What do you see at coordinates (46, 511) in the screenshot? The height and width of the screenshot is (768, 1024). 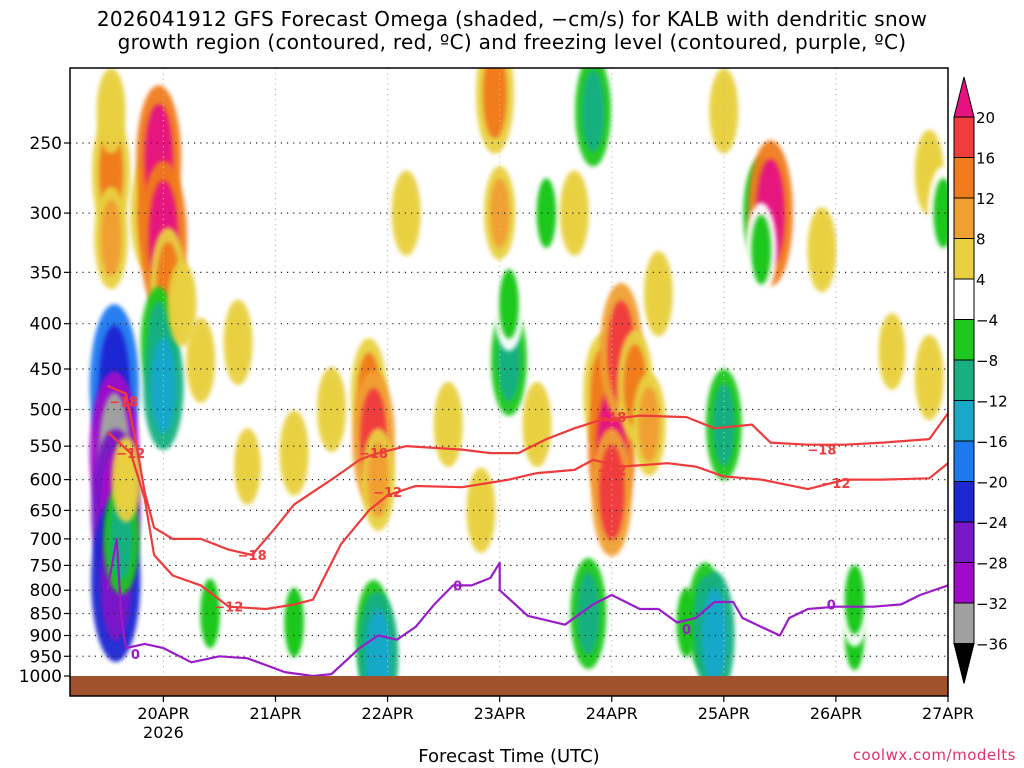 I see `y-tick-label-650: 650` at bounding box center [46, 511].